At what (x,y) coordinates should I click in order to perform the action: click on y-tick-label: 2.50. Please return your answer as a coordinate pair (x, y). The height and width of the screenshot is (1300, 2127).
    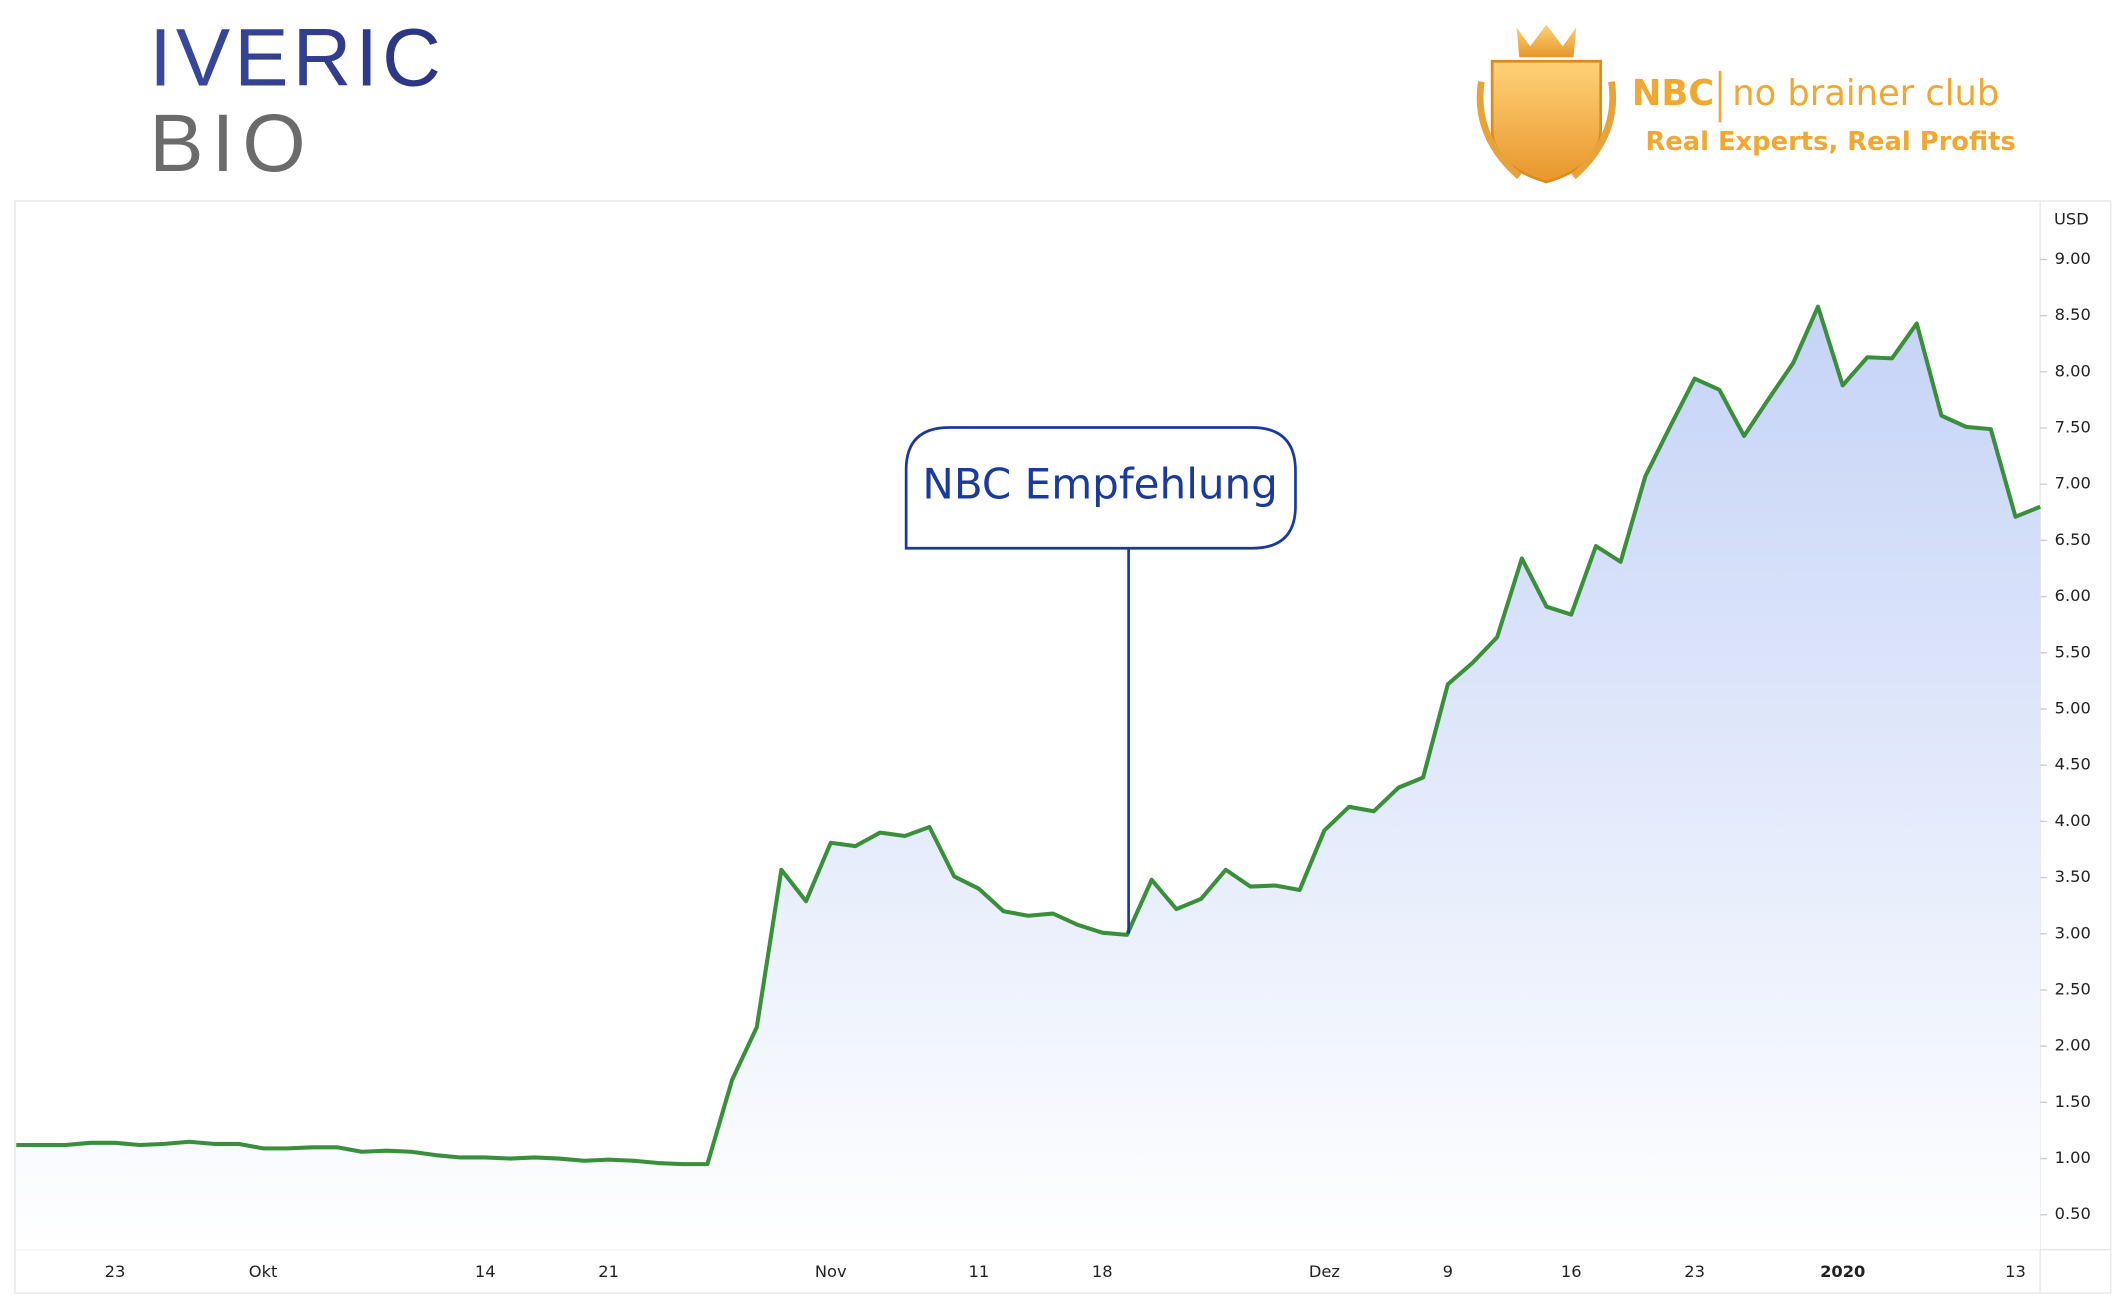
    Looking at the image, I should click on (2073, 988).